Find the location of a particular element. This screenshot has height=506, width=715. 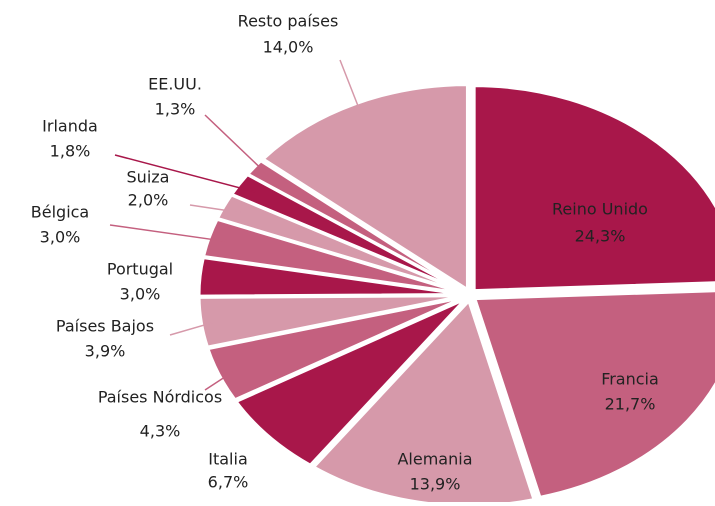

slice-value-label: 14,0% is located at coordinates (288, 47).